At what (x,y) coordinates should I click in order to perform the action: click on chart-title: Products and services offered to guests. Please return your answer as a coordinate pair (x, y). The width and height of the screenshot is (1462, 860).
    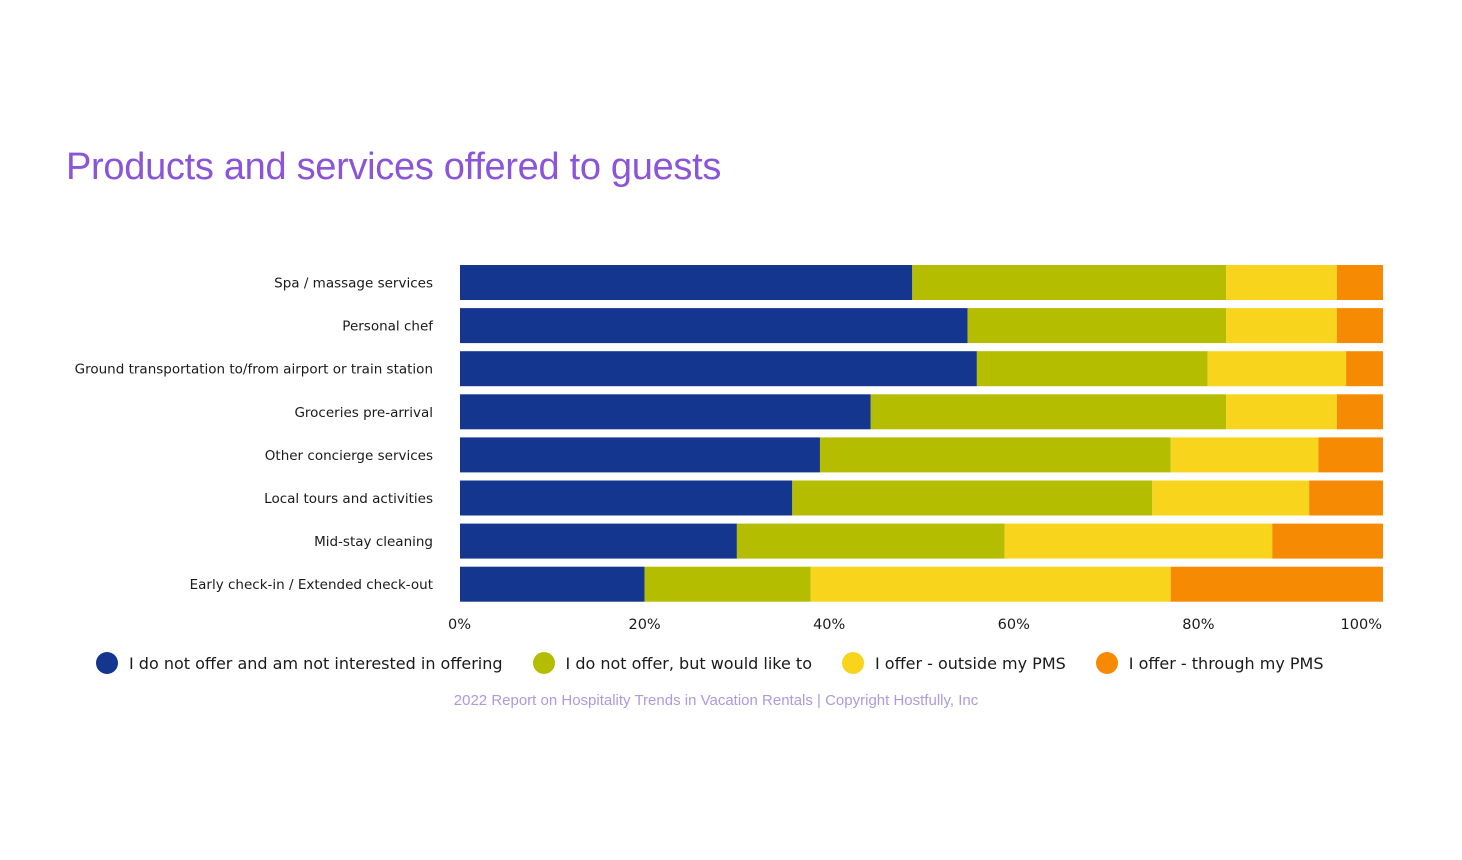
    Looking at the image, I should click on (394, 167).